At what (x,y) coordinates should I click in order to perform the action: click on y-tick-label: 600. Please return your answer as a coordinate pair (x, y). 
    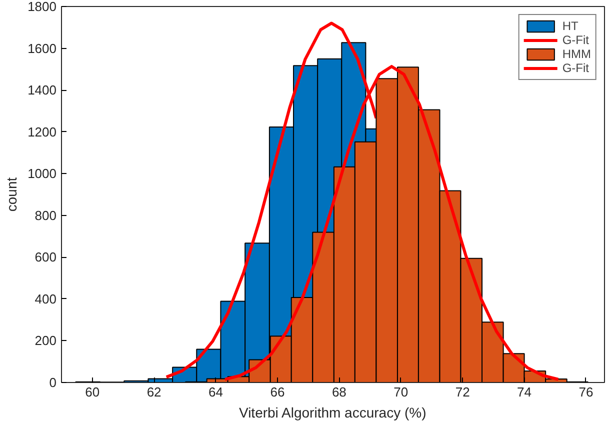
    Looking at the image, I should click on (45, 257).